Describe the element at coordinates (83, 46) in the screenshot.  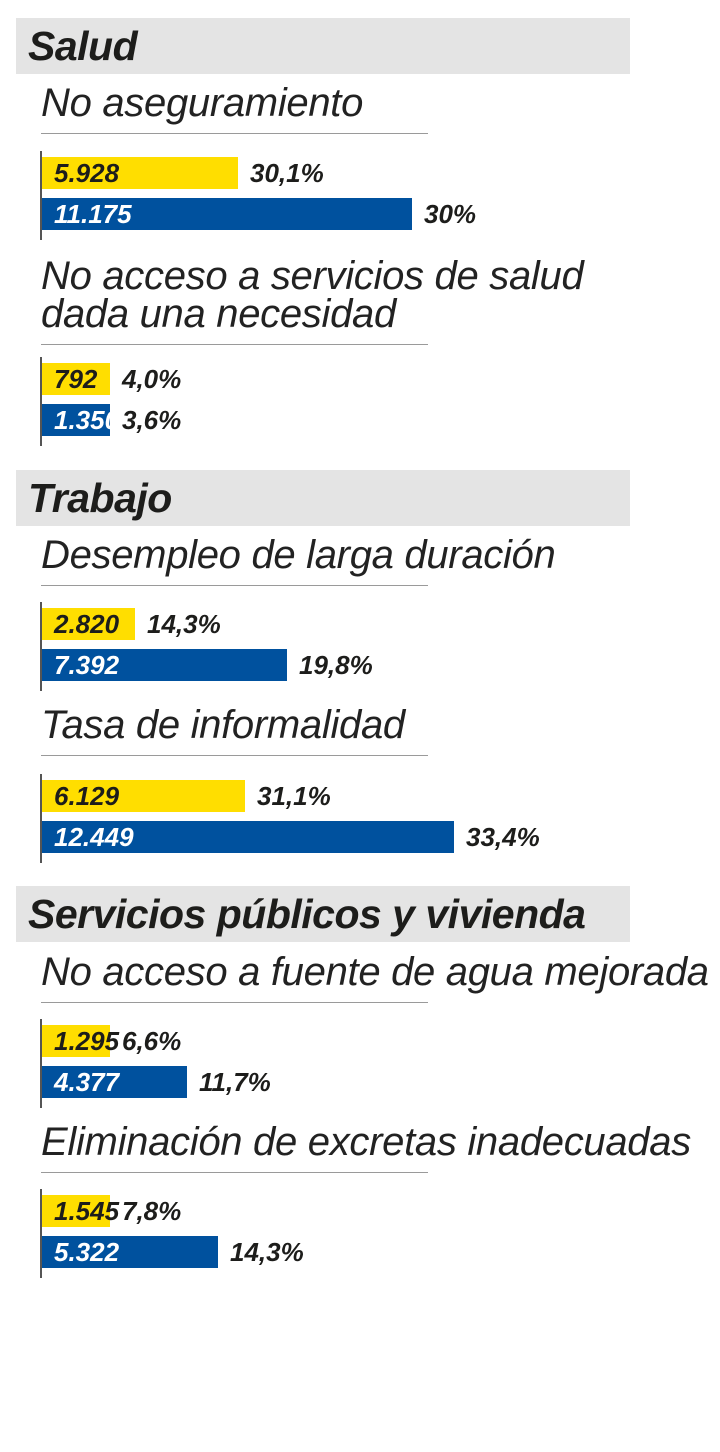
I see `section-title: Salud` at that location.